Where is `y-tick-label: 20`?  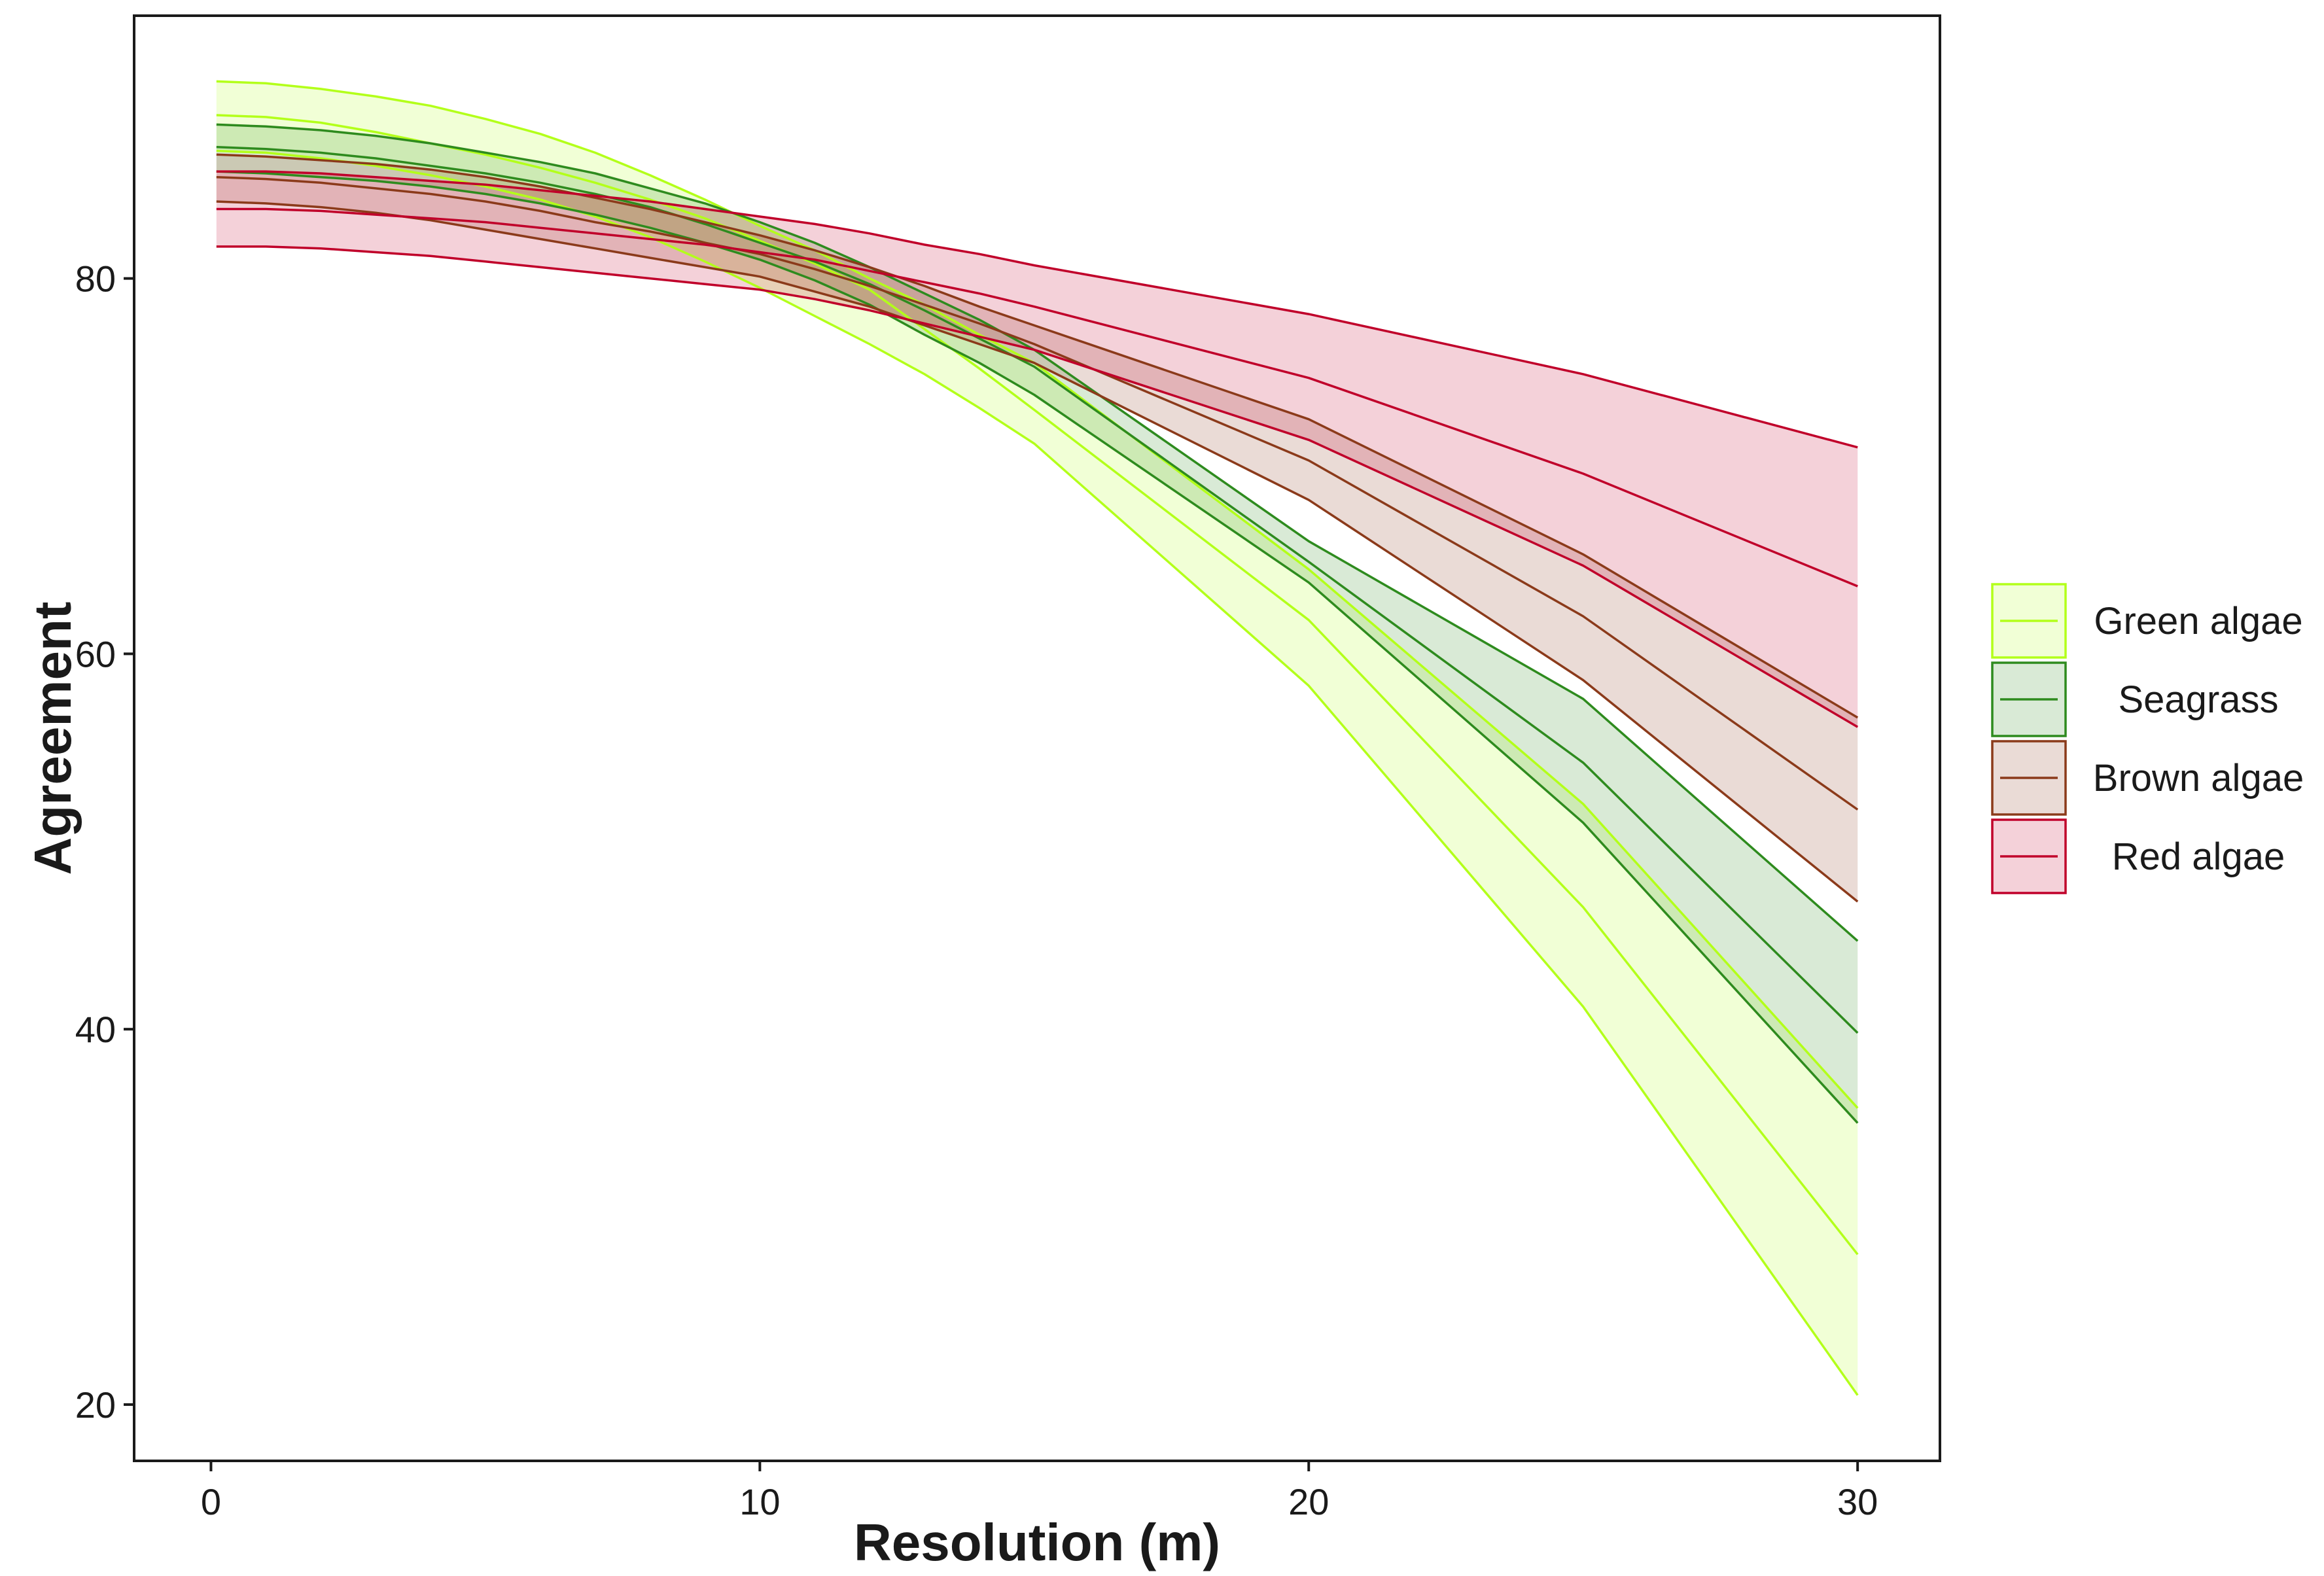
y-tick-label: 20 is located at coordinates (95, 1405).